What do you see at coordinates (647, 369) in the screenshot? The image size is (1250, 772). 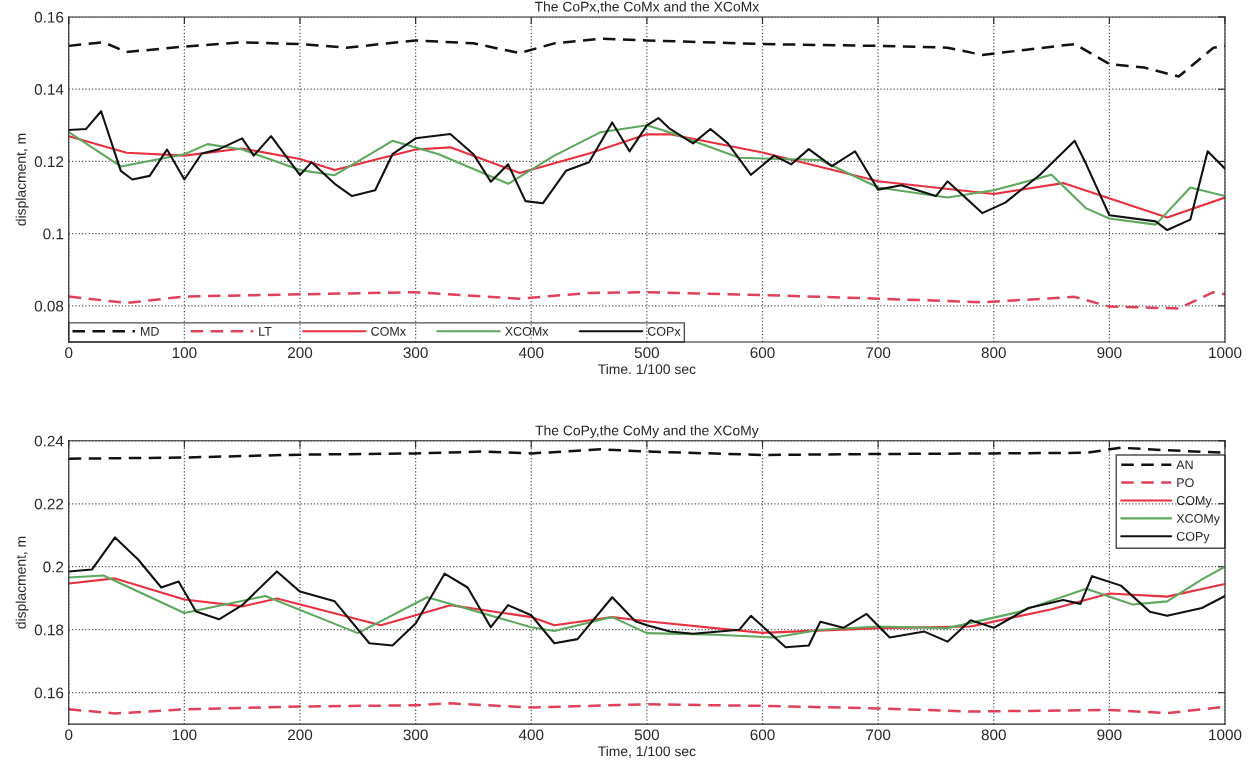 I see `x-axis-title: Time. 1/100 sec` at bounding box center [647, 369].